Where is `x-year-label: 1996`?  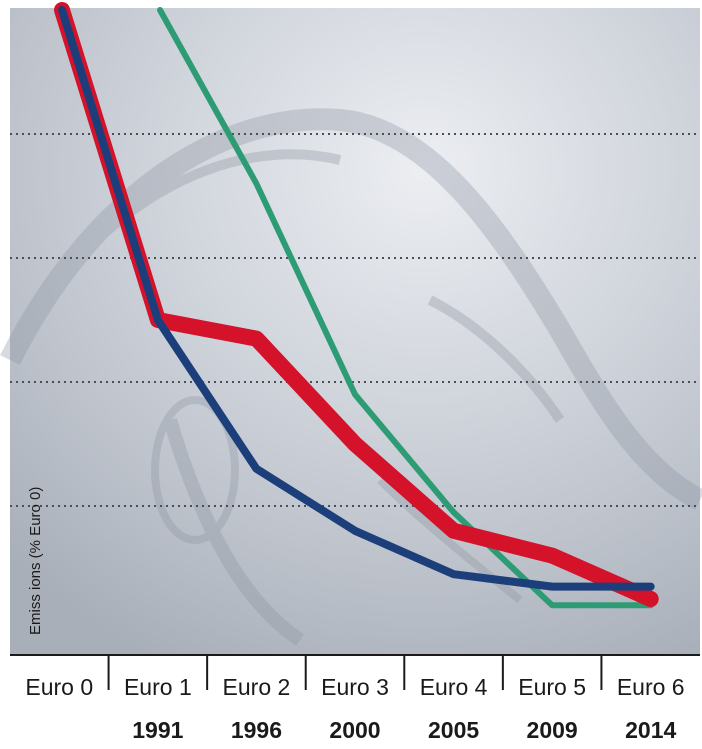
x-year-label: 1996 is located at coordinates (256, 730).